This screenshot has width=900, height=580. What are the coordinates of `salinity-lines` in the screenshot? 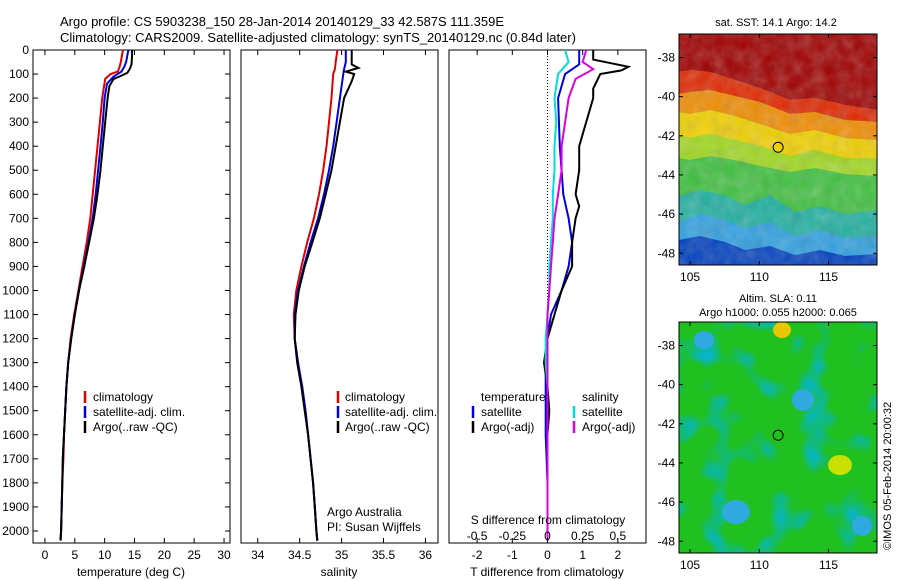 It's located at (327, 295).